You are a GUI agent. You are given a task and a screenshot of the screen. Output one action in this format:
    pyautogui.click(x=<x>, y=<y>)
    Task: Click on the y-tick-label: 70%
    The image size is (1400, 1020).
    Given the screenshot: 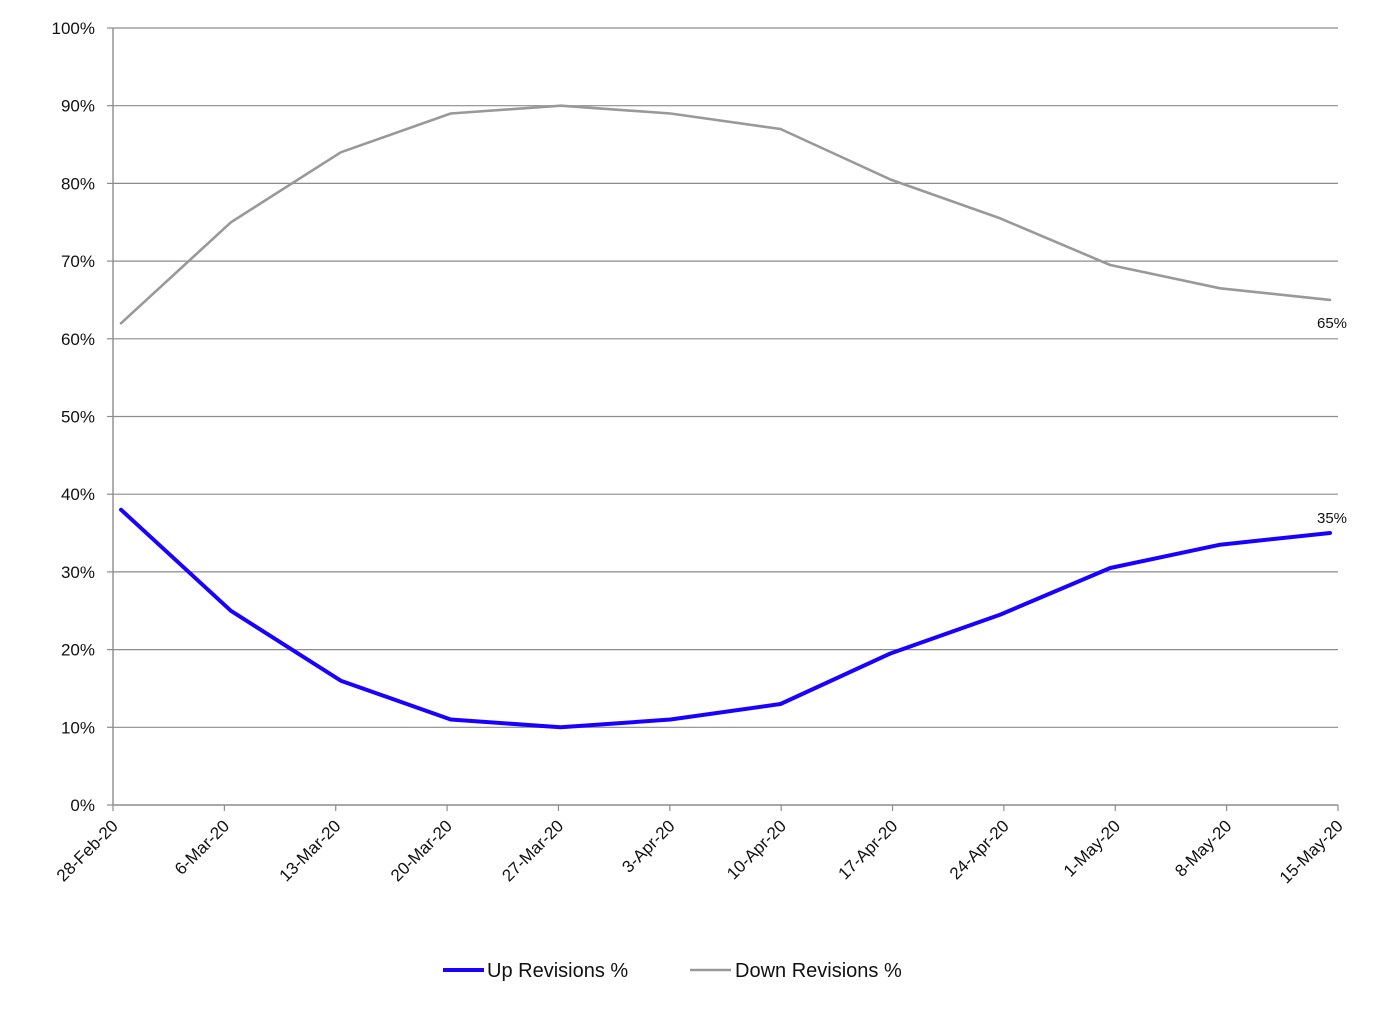 What is the action you would take?
    pyautogui.click(x=78, y=261)
    